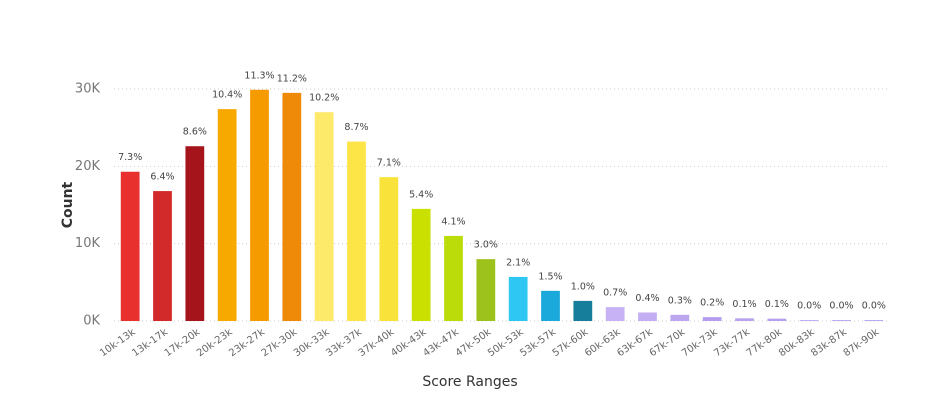 The image size is (940, 412). Describe the element at coordinates (150, 343) in the screenshot. I see `x-tick-label: 13k-17k` at that location.